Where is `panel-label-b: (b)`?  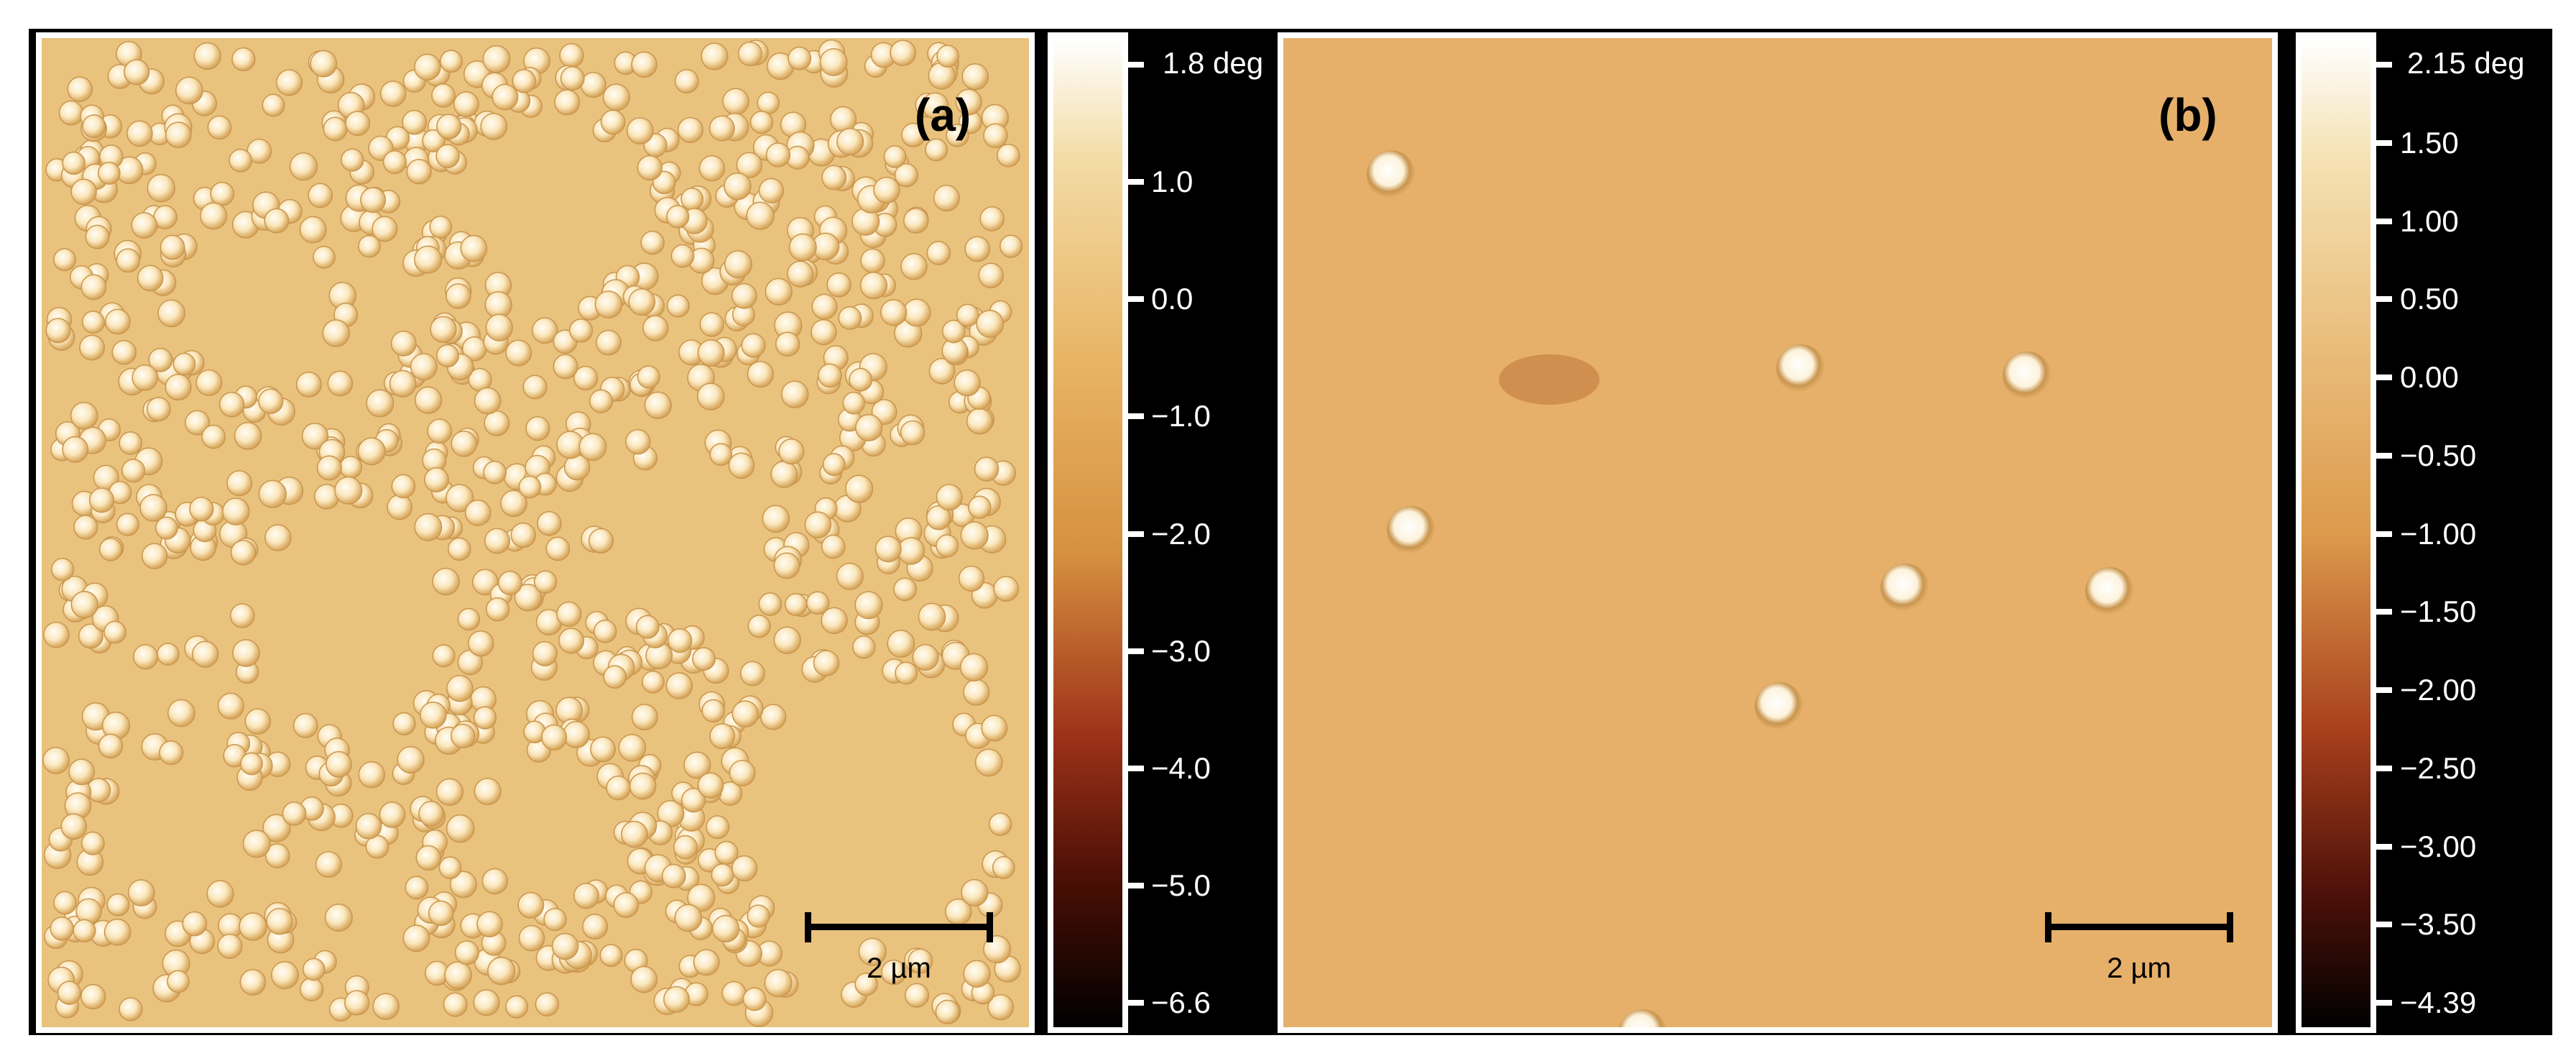 panel-label-b: (b) is located at coordinates (2188, 115).